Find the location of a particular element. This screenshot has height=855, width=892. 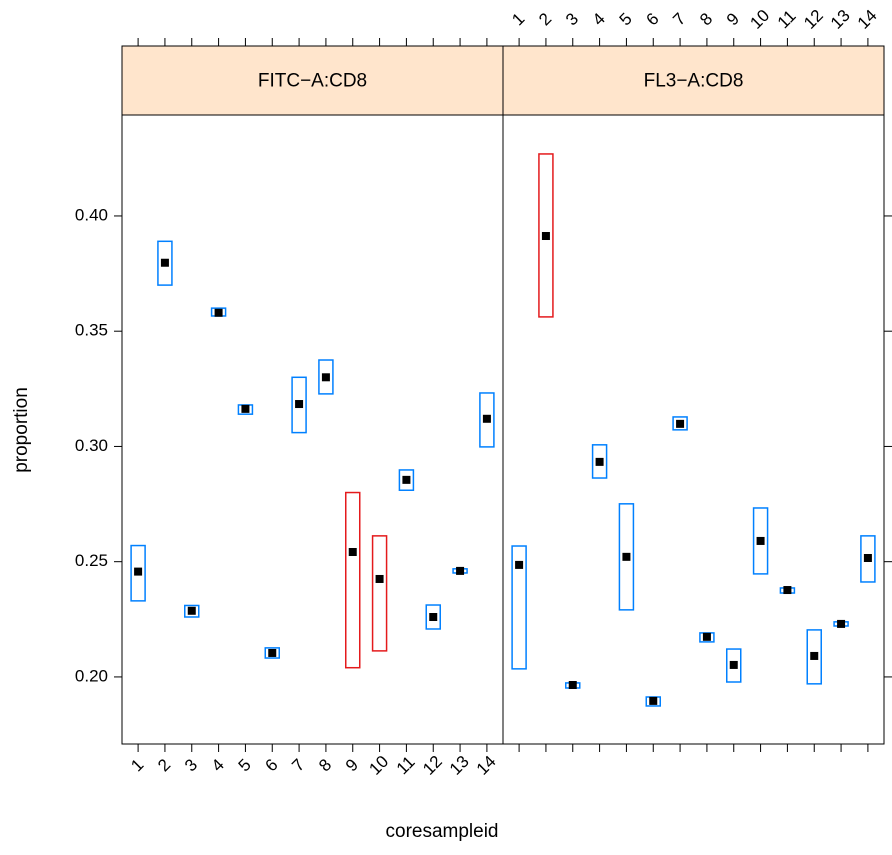

y-tick-label: 0.35 is located at coordinates (91, 330).